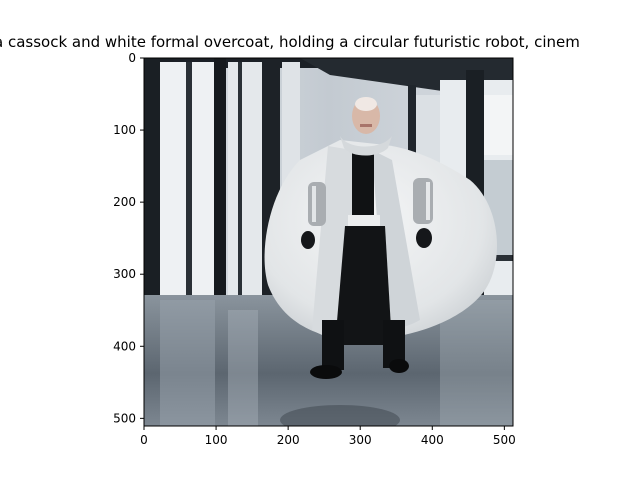 The width and height of the screenshot is (640, 480). What do you see at coordinates (504, 440) in the screenshot?
I see `x-tick-label: 500` at bounding box center [504, 440].